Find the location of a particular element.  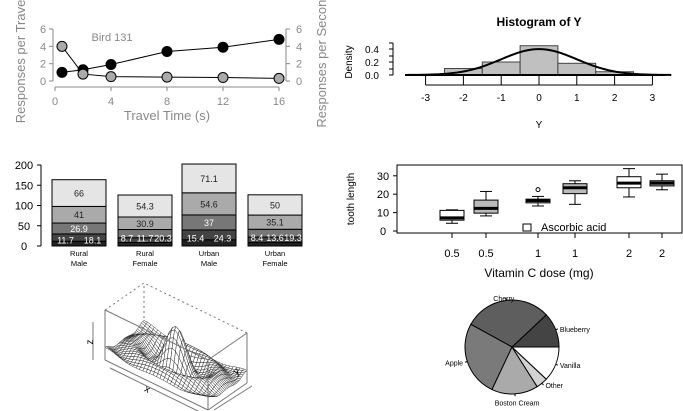

y-axis-label: tooth length is located at coordinates (351, 199).